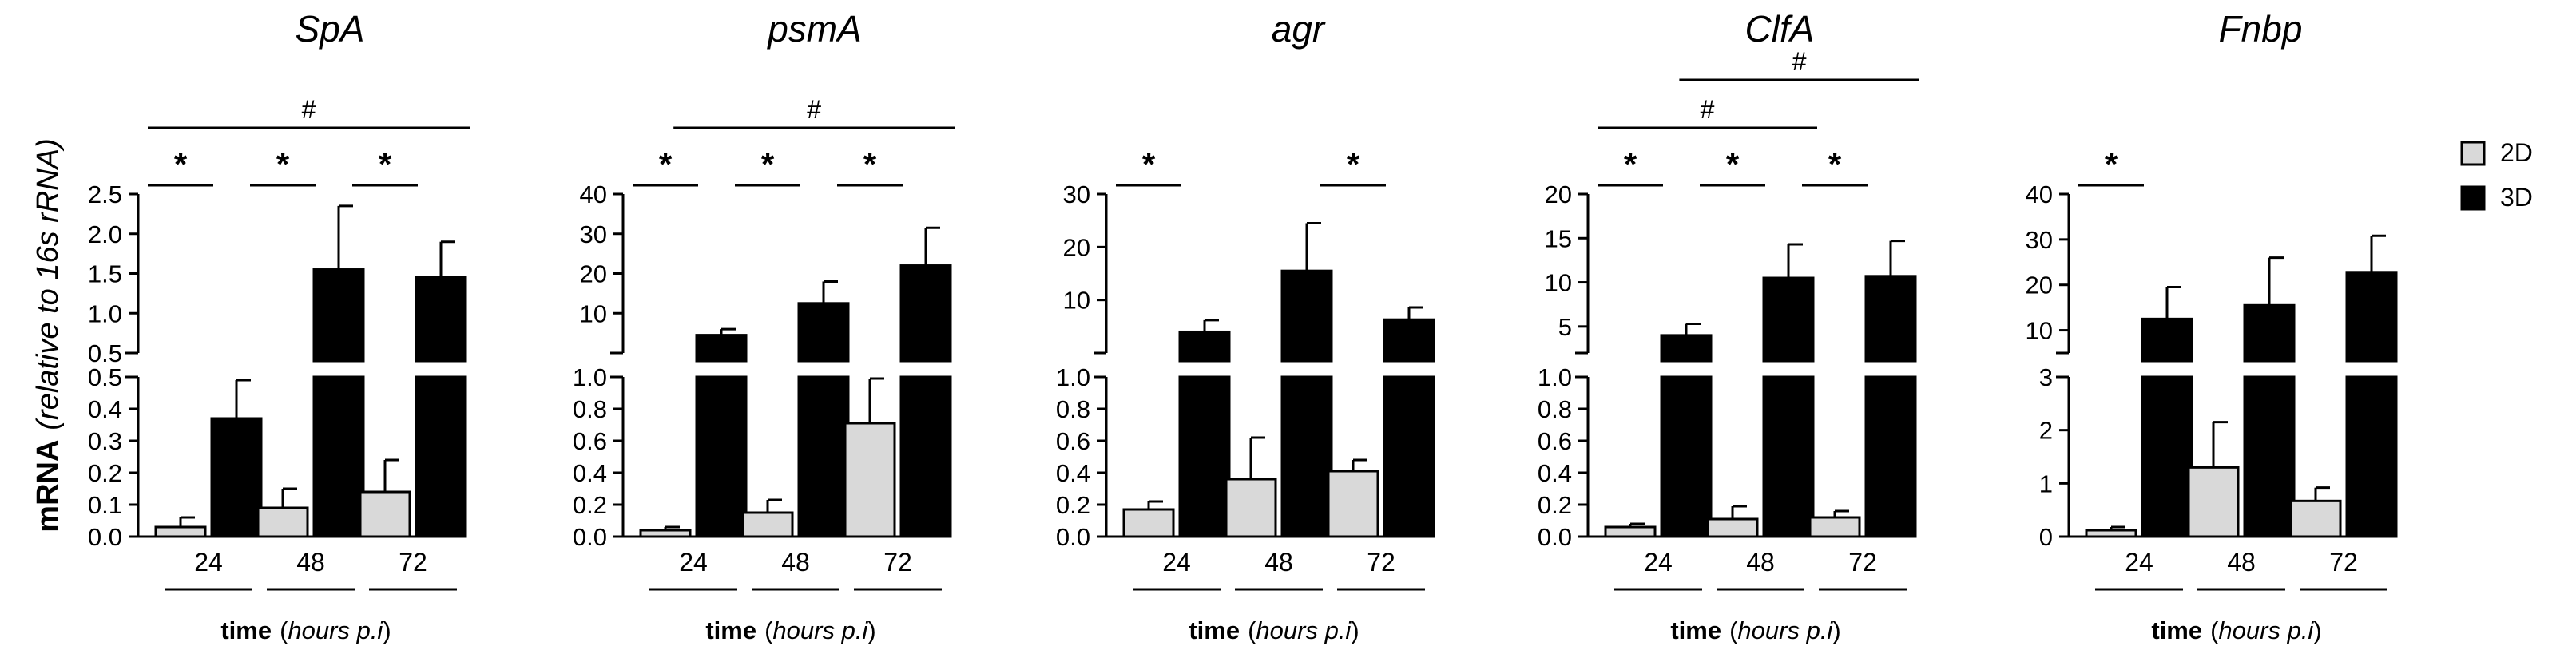 The image size is (2576, 662). What do you see at coordinates (1799, 62) in the screenshot?
I see `significance-label: #` at bounding box center [1799, 62].